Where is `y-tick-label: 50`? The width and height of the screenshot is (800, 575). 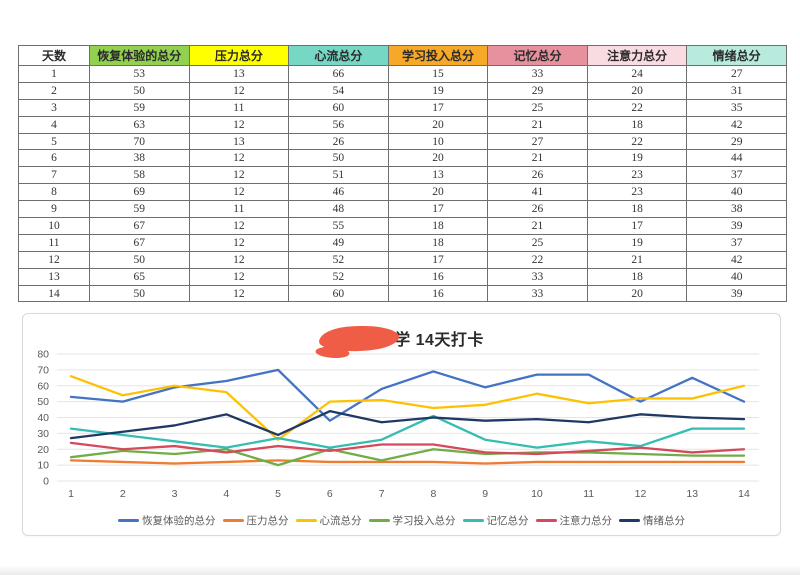
y-tick-label: 50 is located at coordinates (43, 402).